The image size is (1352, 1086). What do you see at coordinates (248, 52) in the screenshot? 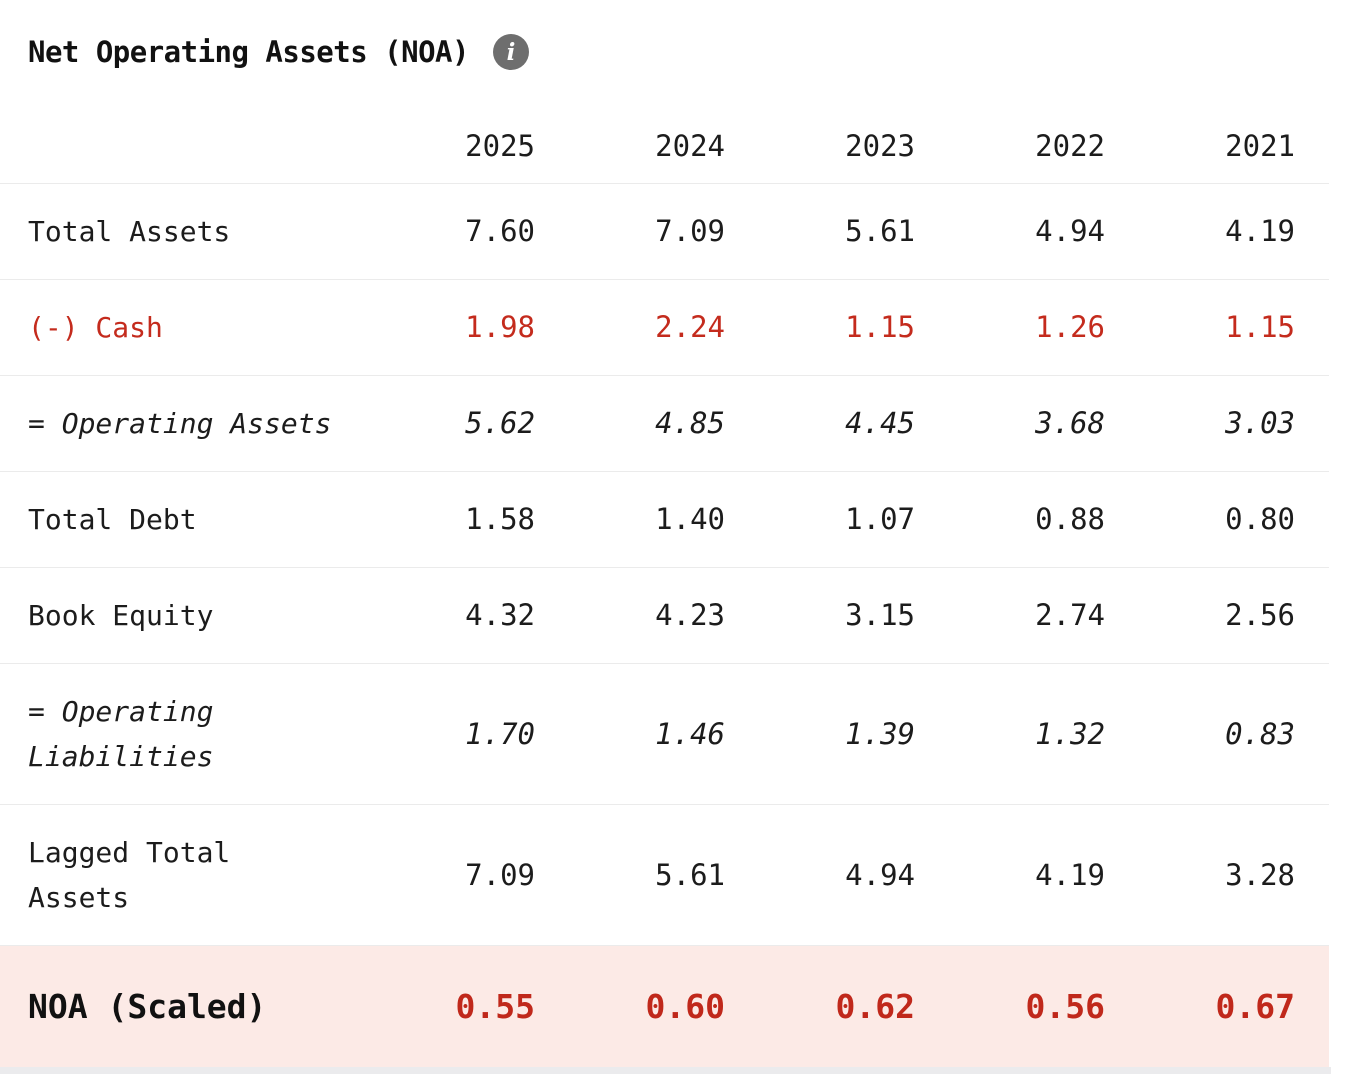
I see `page-title: Net Operating Assets (NOA)` at bounding box center [248, 52].